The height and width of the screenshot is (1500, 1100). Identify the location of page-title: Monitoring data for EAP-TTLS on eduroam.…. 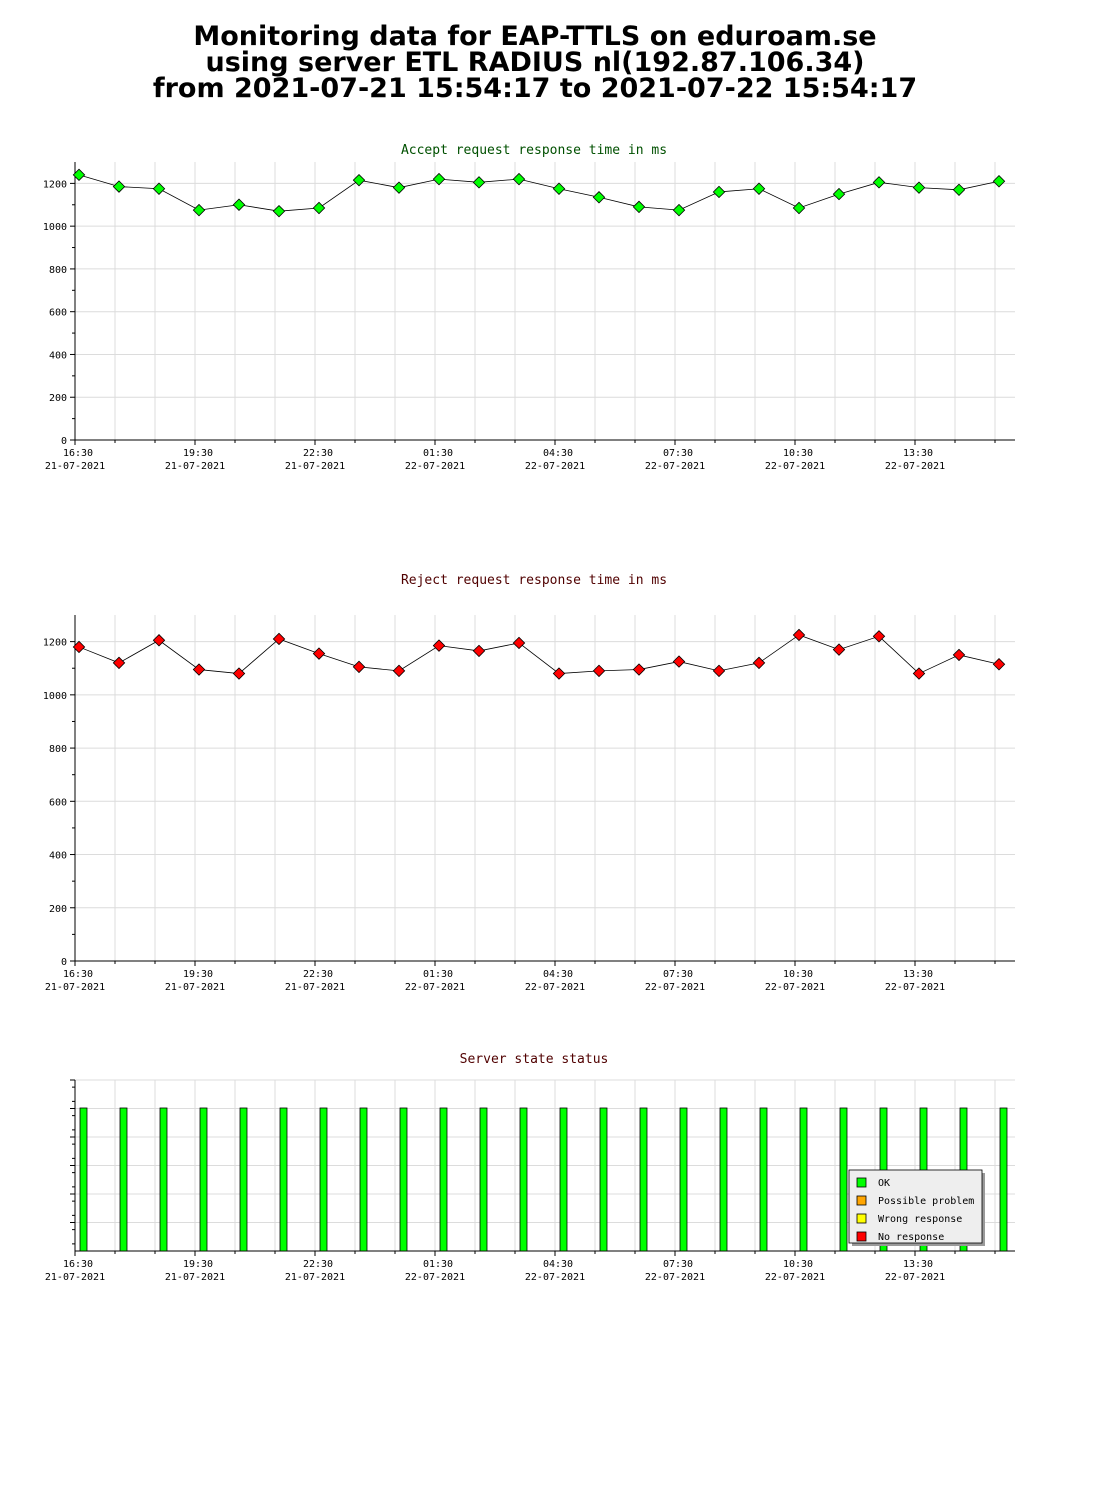
(535, 62).